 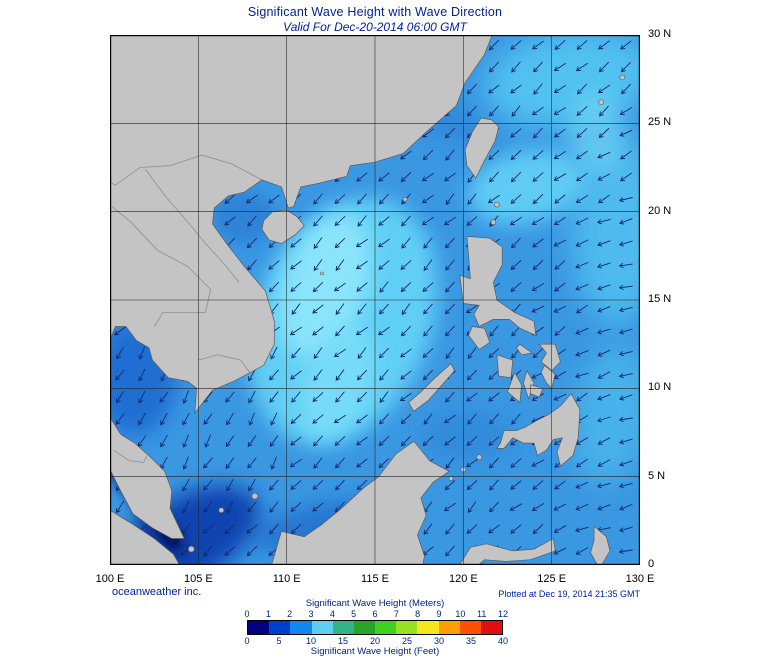 I want to click on meters-tick: 4, so click(x=332, y=614).